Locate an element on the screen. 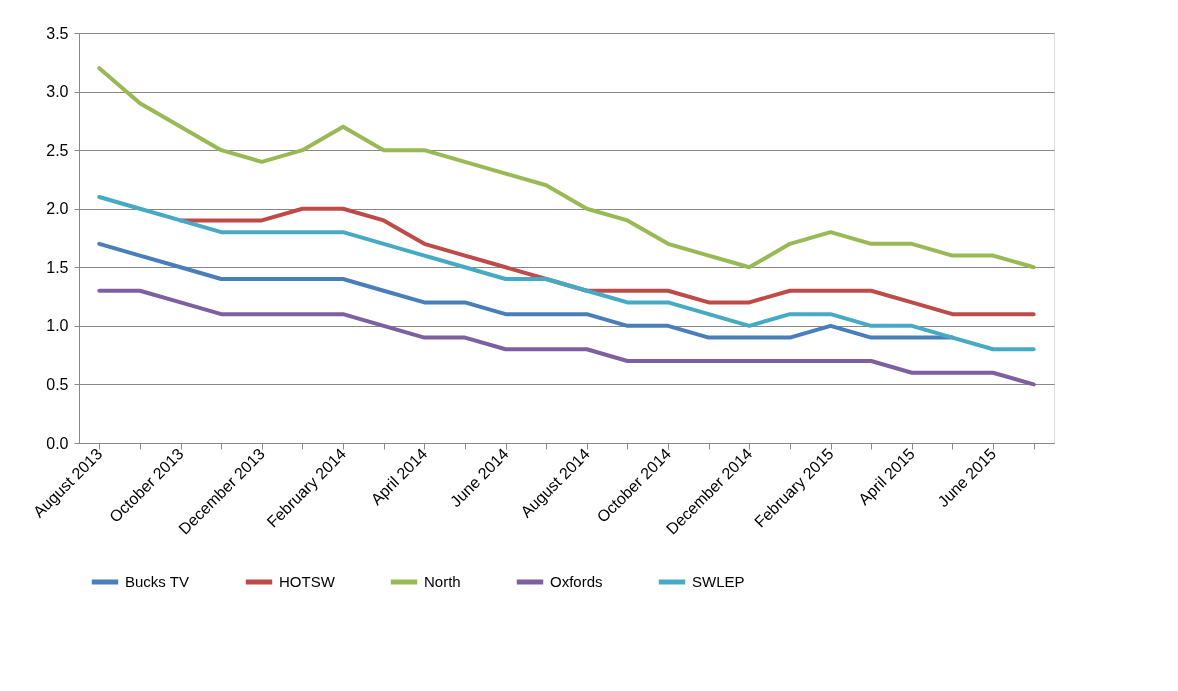  y-tick-label: 0.0 is located at coordinates (57, 443).